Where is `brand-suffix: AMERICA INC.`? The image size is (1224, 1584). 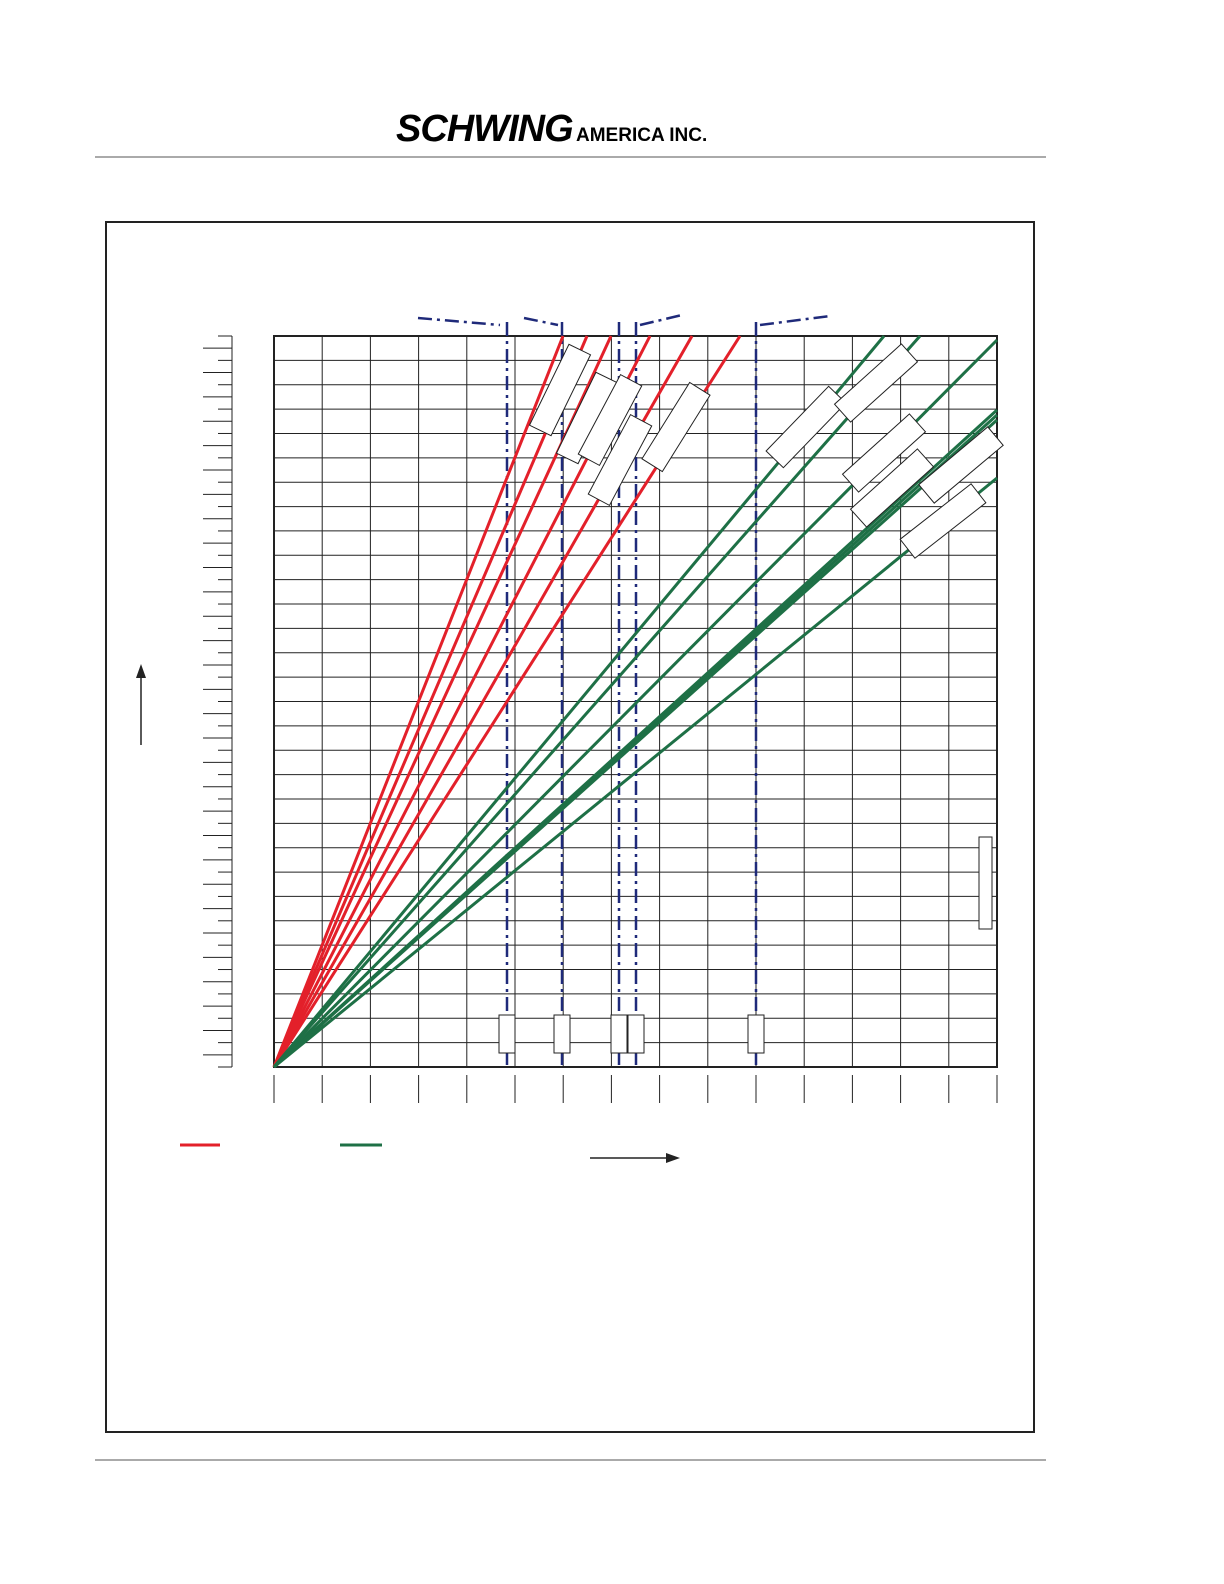
brand-suffix: AMERICA INC. is located at coordinates (641, 135).